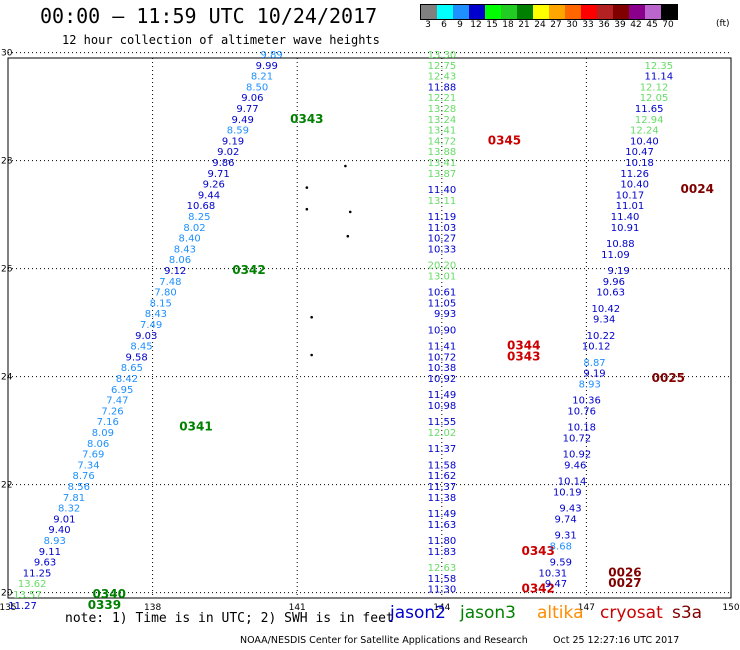 The image size is (740, 650). I want to click on swh-value-label: 10.27, so click(442, 239).